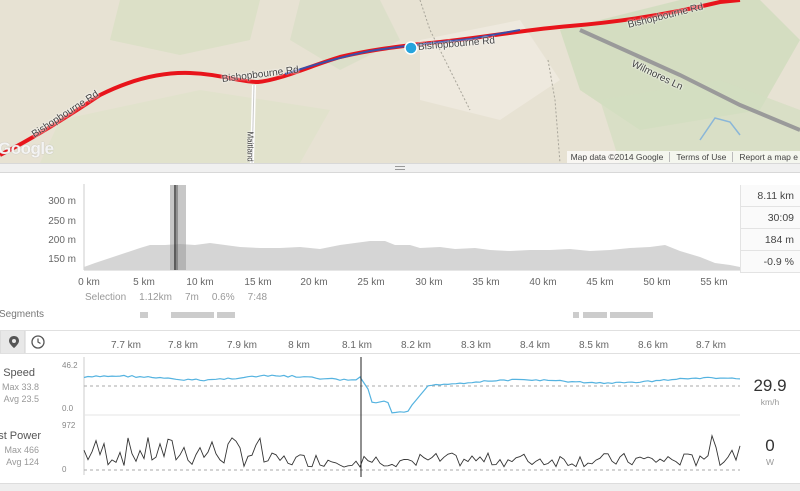  Describe the element at coordinates (412, 394) in the screenshot. I see `speed-line` at that location.